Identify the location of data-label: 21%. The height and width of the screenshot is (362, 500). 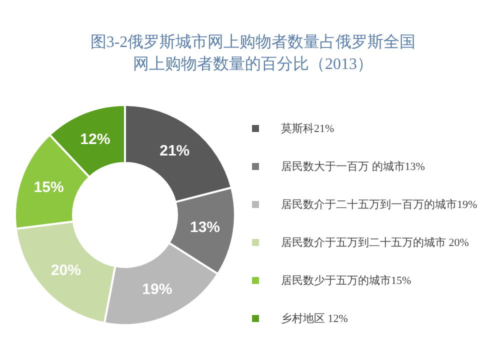
(175, 151).